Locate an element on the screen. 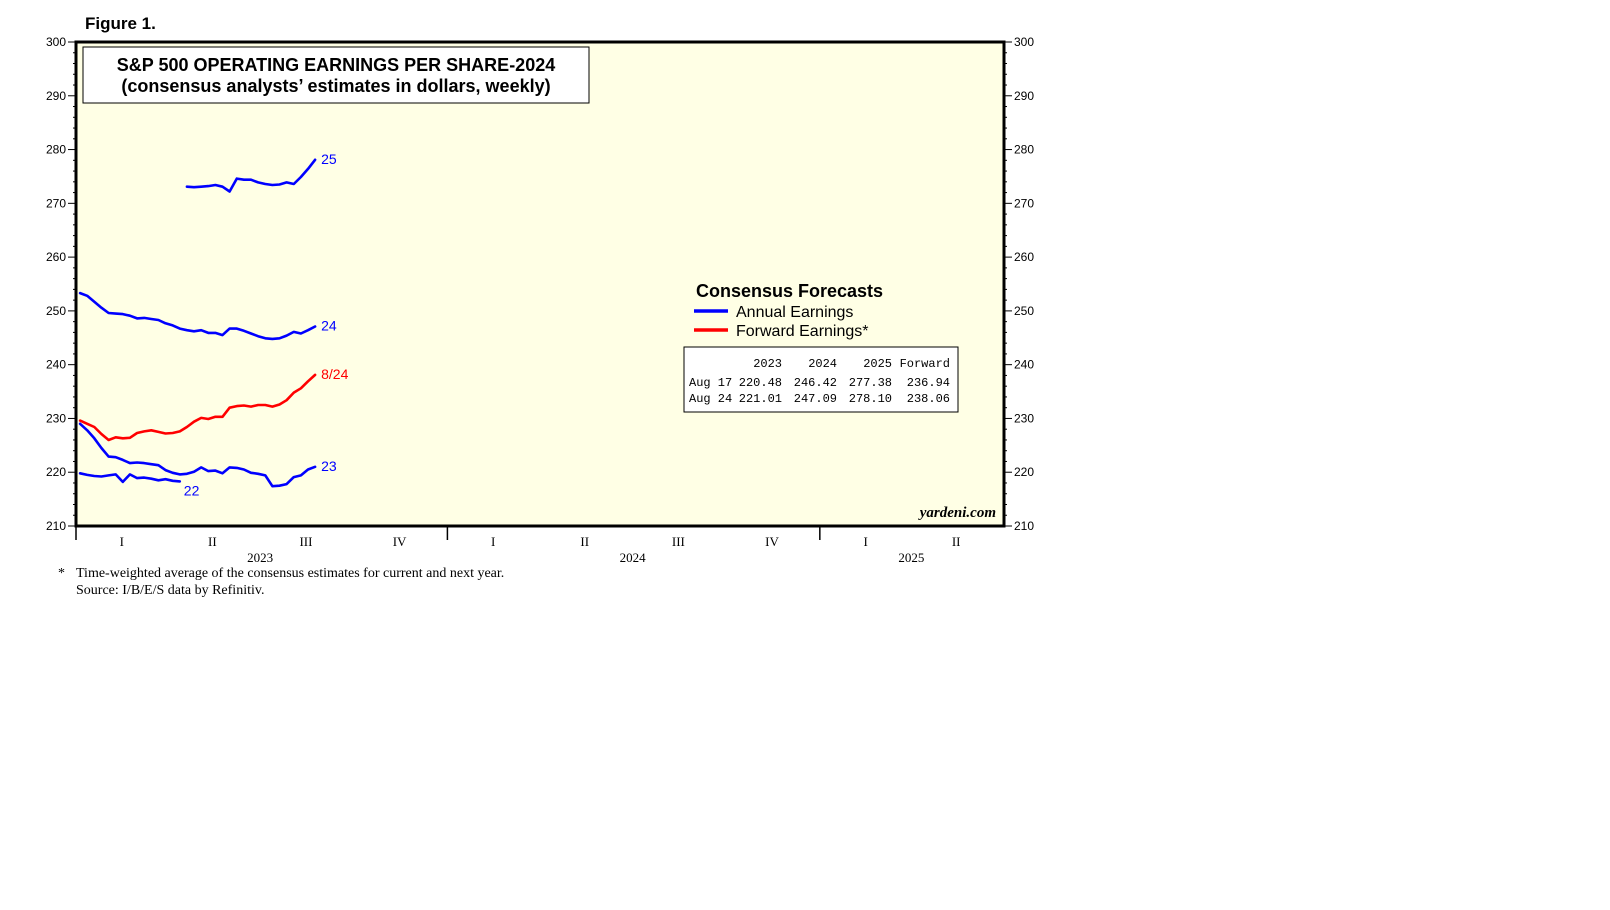 This screenshot has height=910, width=1610. title-box is located at coordinates (336, 75).